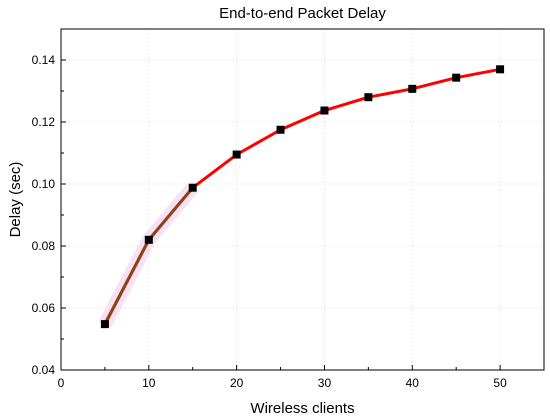 The image size is (550, 419). What do you see at coordinates (237, 383) in the screenshot?
I see `x-tick-label: 20` at bounding box center [237, 383].